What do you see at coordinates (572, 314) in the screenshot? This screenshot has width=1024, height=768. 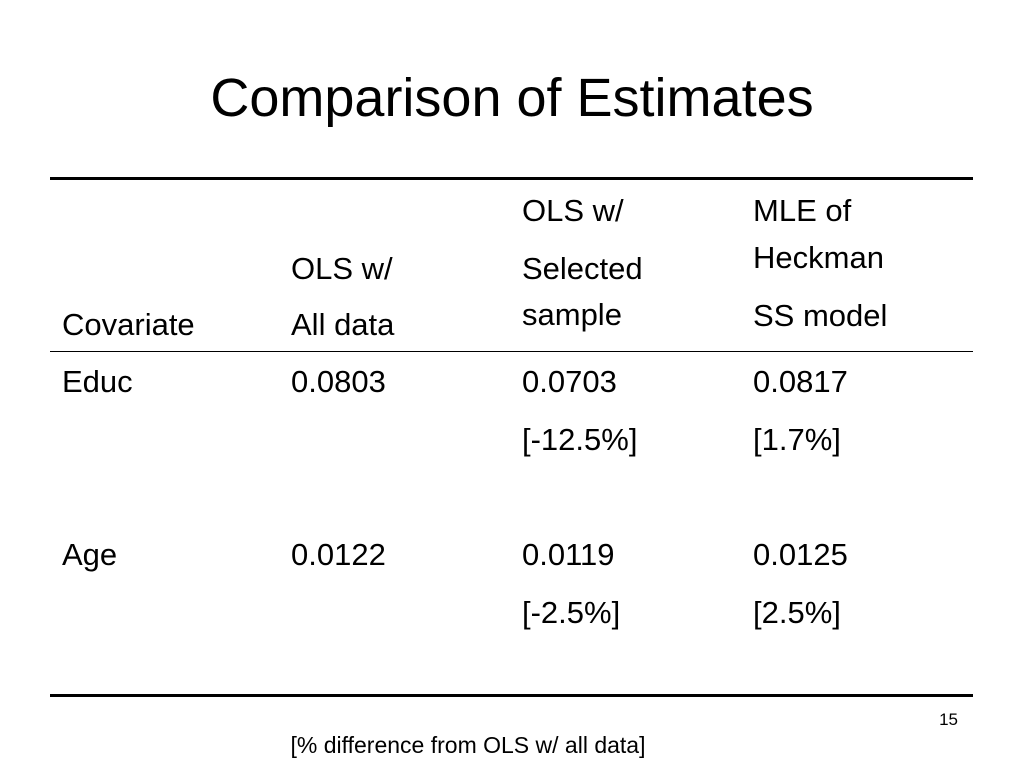 I see `header-ols-selected-line3: sample` at bounding box center [572, 314].